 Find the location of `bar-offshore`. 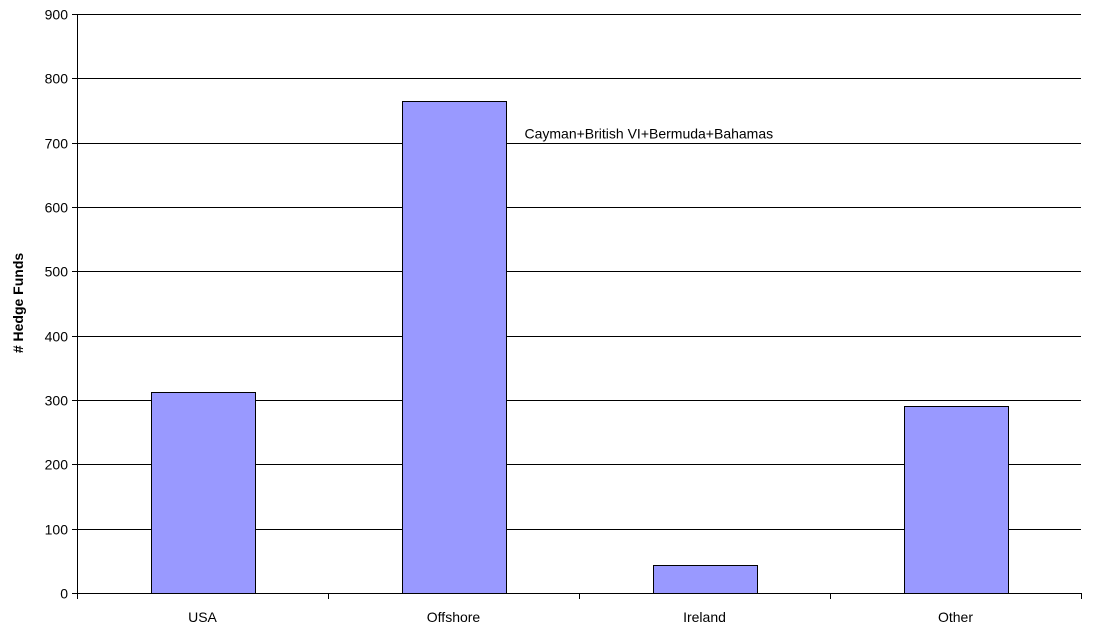

bar-offshore is located at coordinates (454, 347).